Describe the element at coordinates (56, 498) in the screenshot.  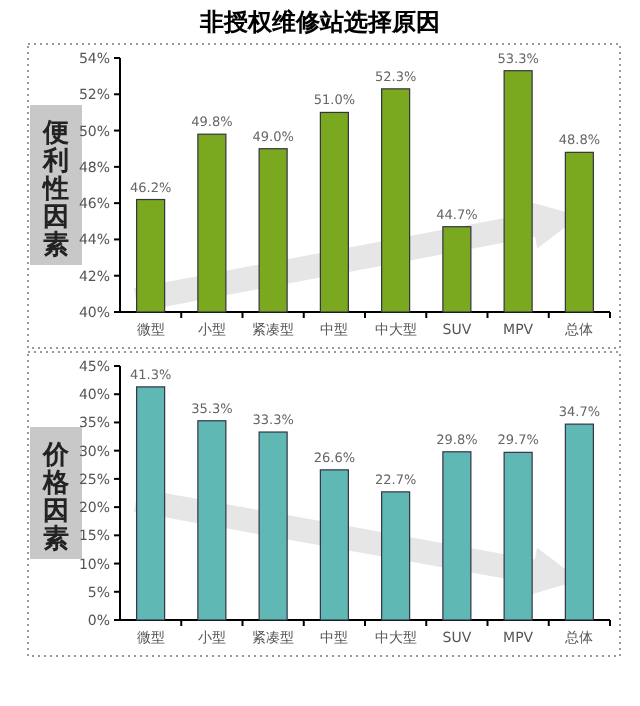
I see `y-axis-title: 价格因素` at that location.